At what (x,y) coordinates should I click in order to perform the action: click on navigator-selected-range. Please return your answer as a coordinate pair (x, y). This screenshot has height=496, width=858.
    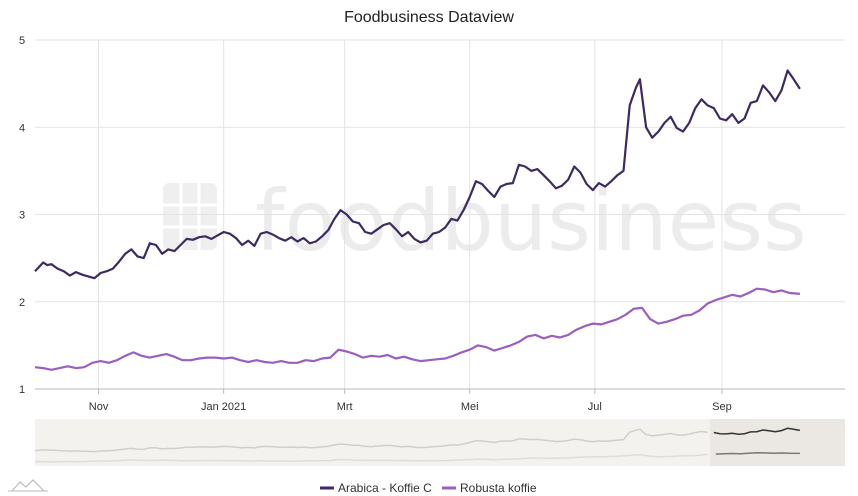
    Looking at the image, I should click on (777, 442).